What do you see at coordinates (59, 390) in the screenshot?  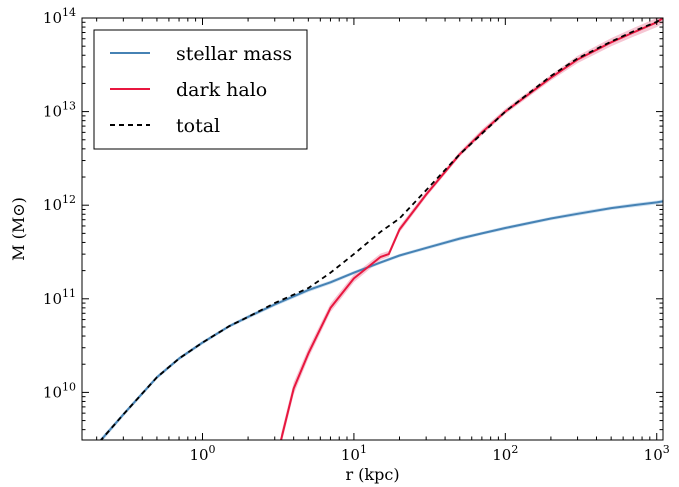 I see `y-tick-label: 1010` at bounding box center [59, 390].